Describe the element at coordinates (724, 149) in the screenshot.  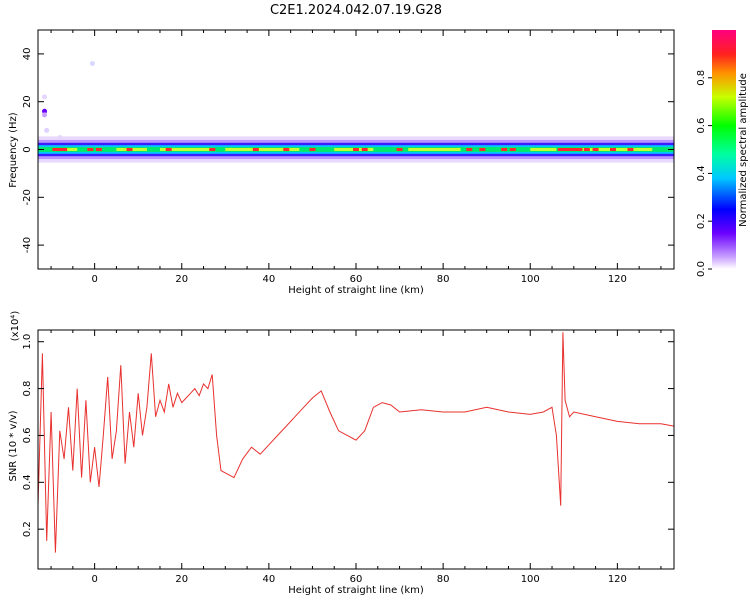
I see `colorbar-gradient` at that location.